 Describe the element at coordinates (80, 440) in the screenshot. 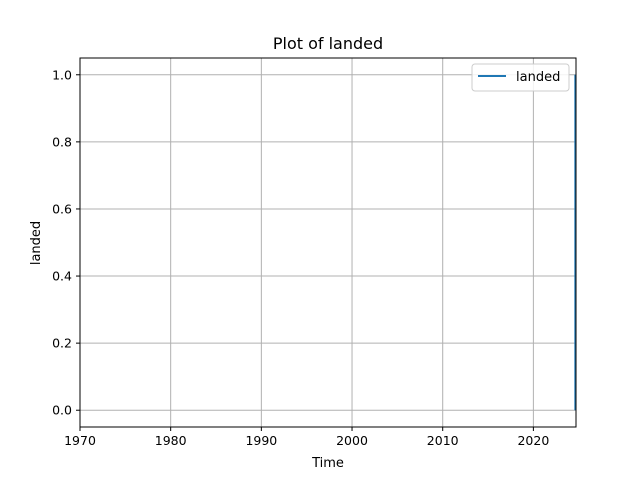

I see `x-tick-label: 1970` at that location.